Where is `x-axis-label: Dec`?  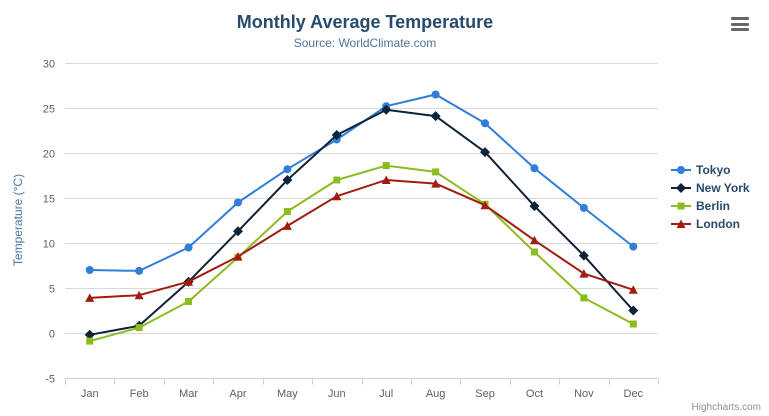 x-axis-label: Dec is located at coordinates (634, 394).